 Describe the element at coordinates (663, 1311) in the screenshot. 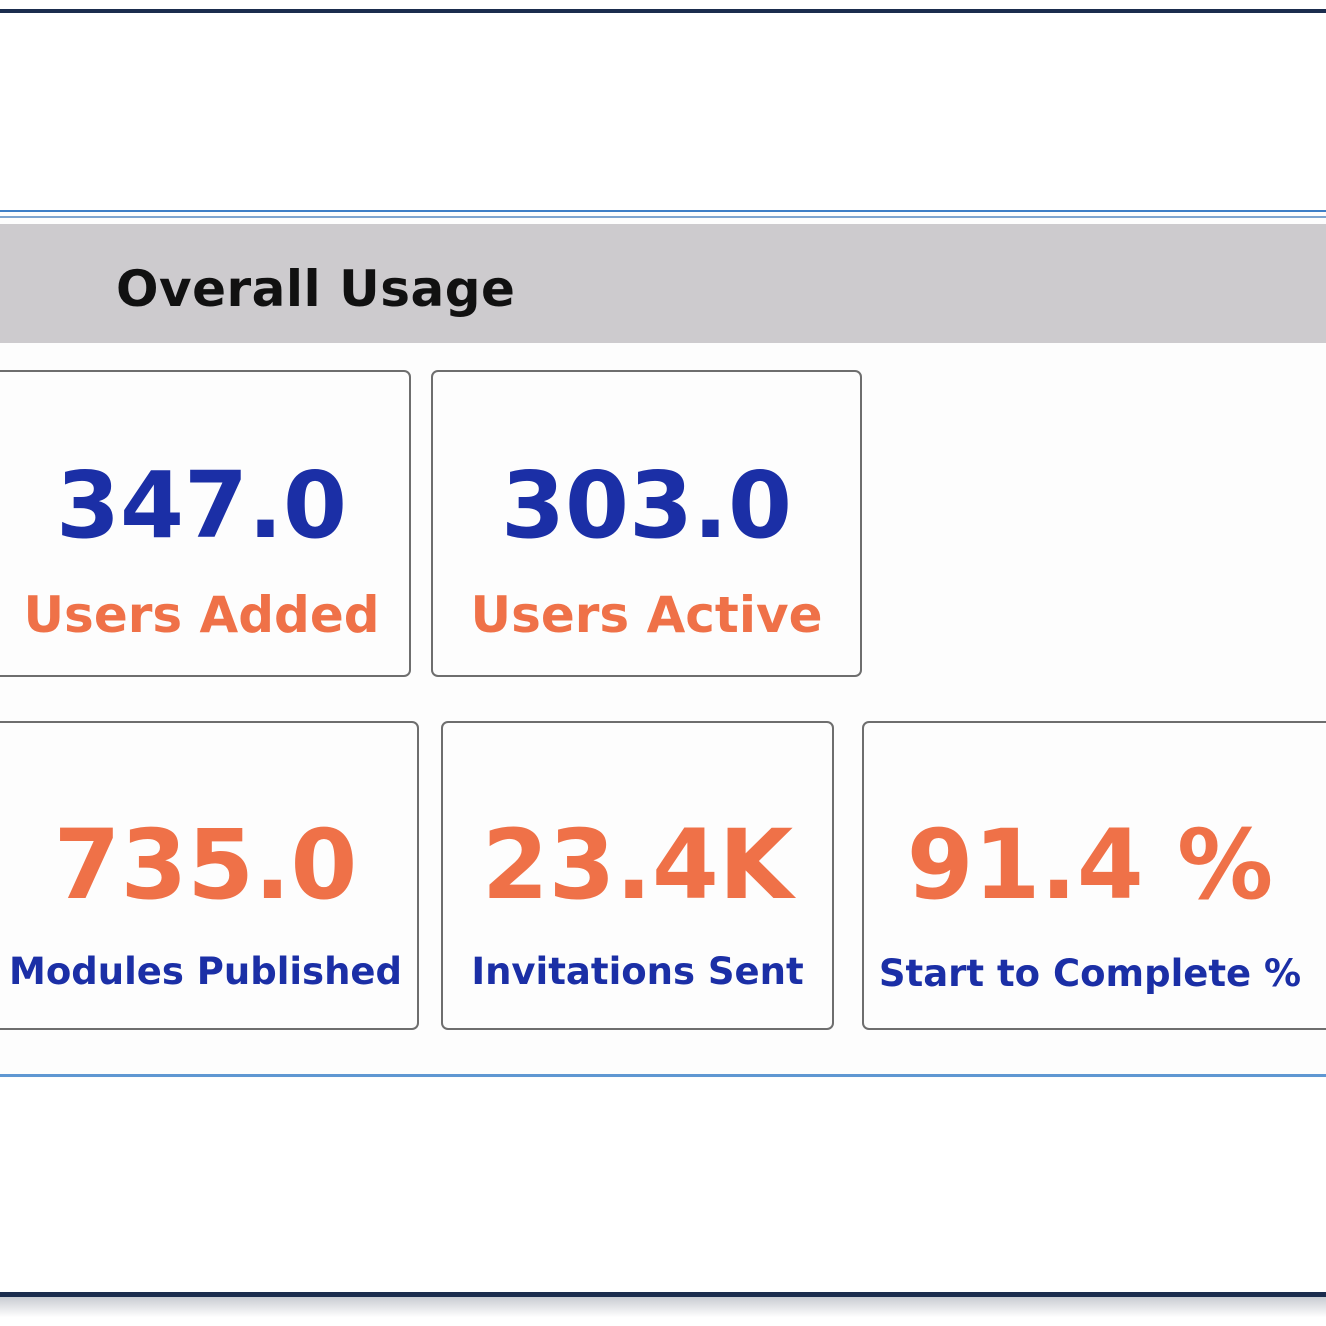

I see `bottom-shadow` at that location.